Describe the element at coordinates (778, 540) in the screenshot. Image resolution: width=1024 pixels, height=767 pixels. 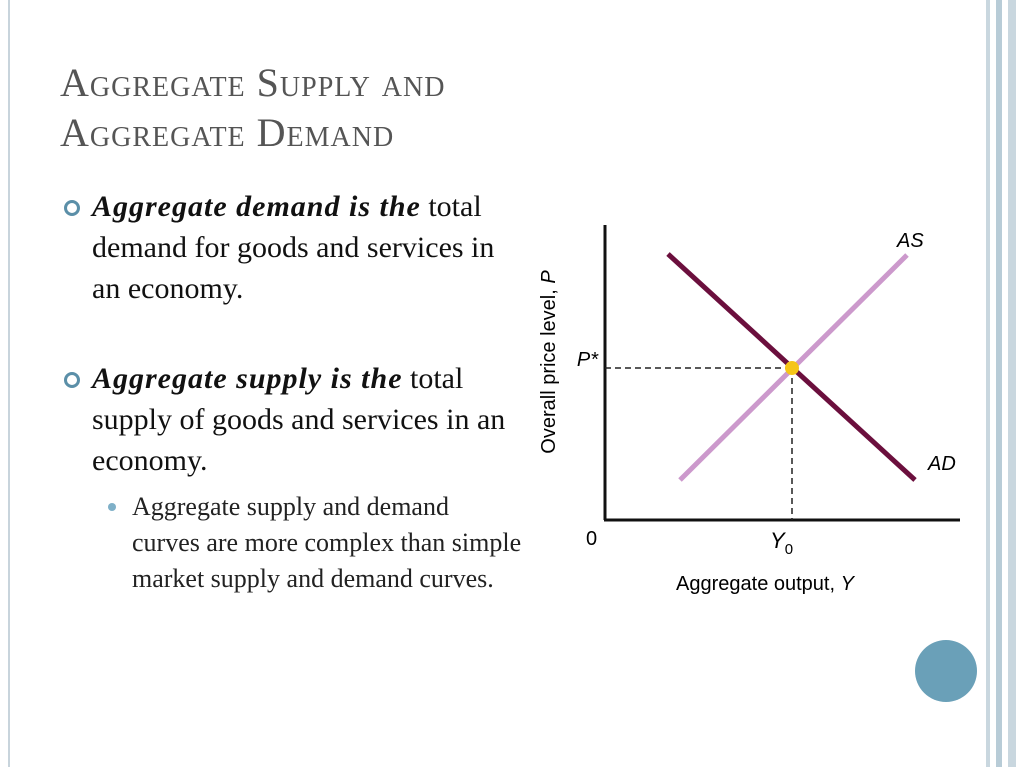
I see `y0-main: Y` at that location.